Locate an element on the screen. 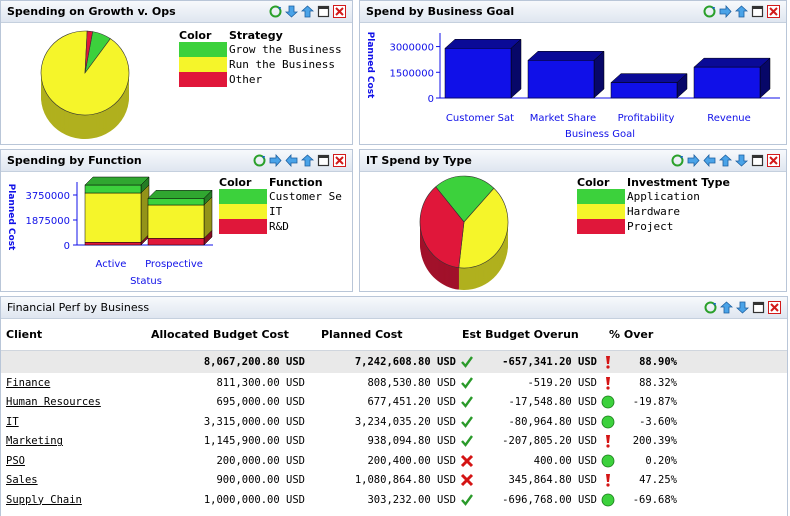 Image resolution: width=790 pixels, height=516 pixels. header-planned-cost: Planned Cost is located at coordinates (362, 334).